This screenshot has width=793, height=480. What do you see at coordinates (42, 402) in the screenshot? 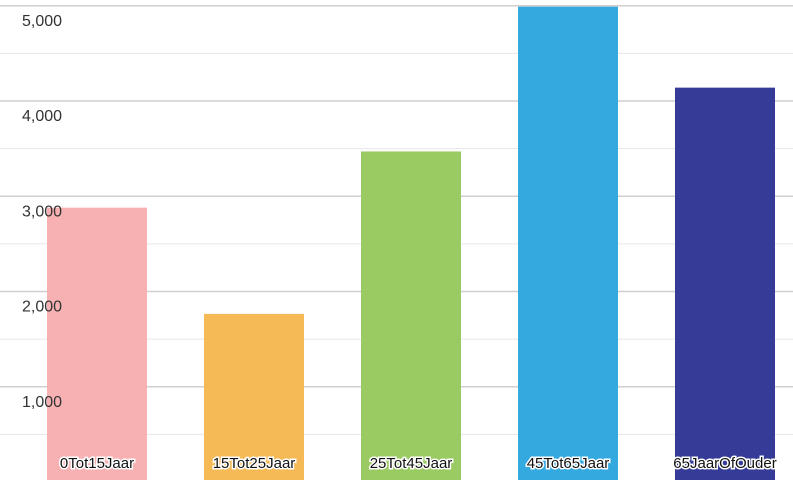
I see `y-tick-label: 1,000` at bounding box center [42, 402].